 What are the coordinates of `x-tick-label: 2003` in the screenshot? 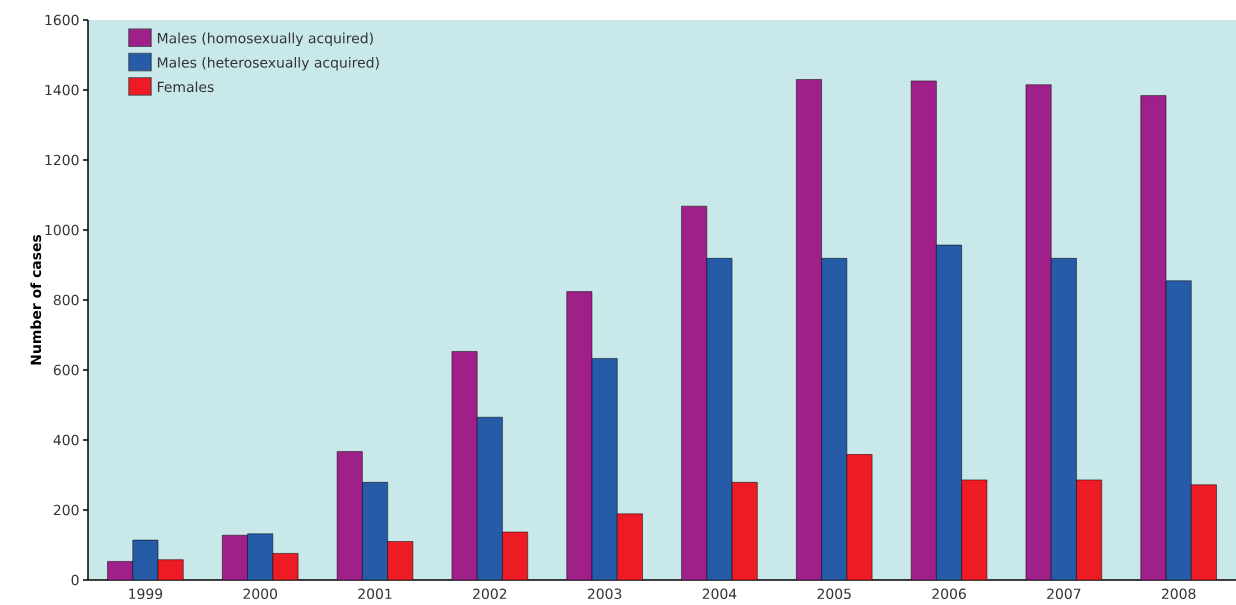 It's located at (604, 594).